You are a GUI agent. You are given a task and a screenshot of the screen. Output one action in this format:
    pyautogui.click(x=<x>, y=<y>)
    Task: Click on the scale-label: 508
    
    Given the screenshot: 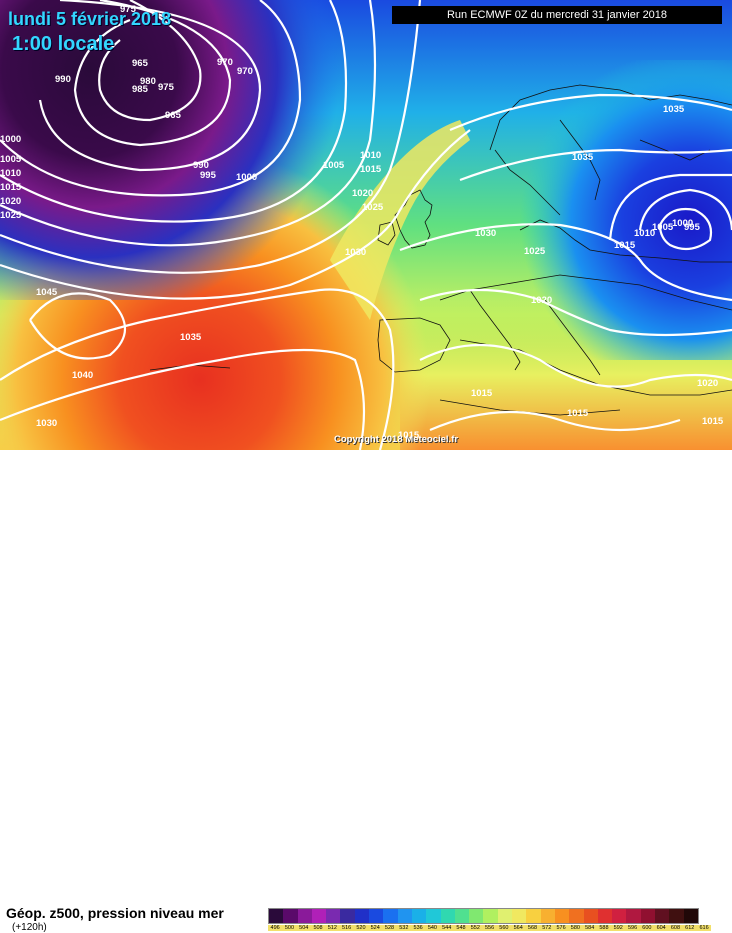 What is the action you would take?
    pyautogui.click(x=318, y=928)
    